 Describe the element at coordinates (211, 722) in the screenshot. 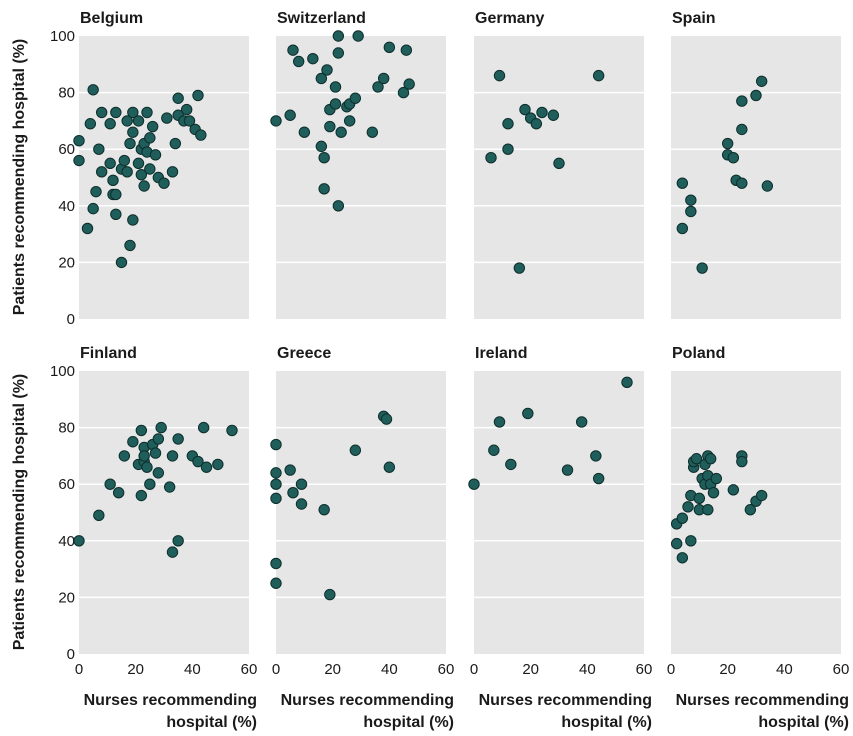

I see `x-axis-title-line2: hospital (%)` at that location.